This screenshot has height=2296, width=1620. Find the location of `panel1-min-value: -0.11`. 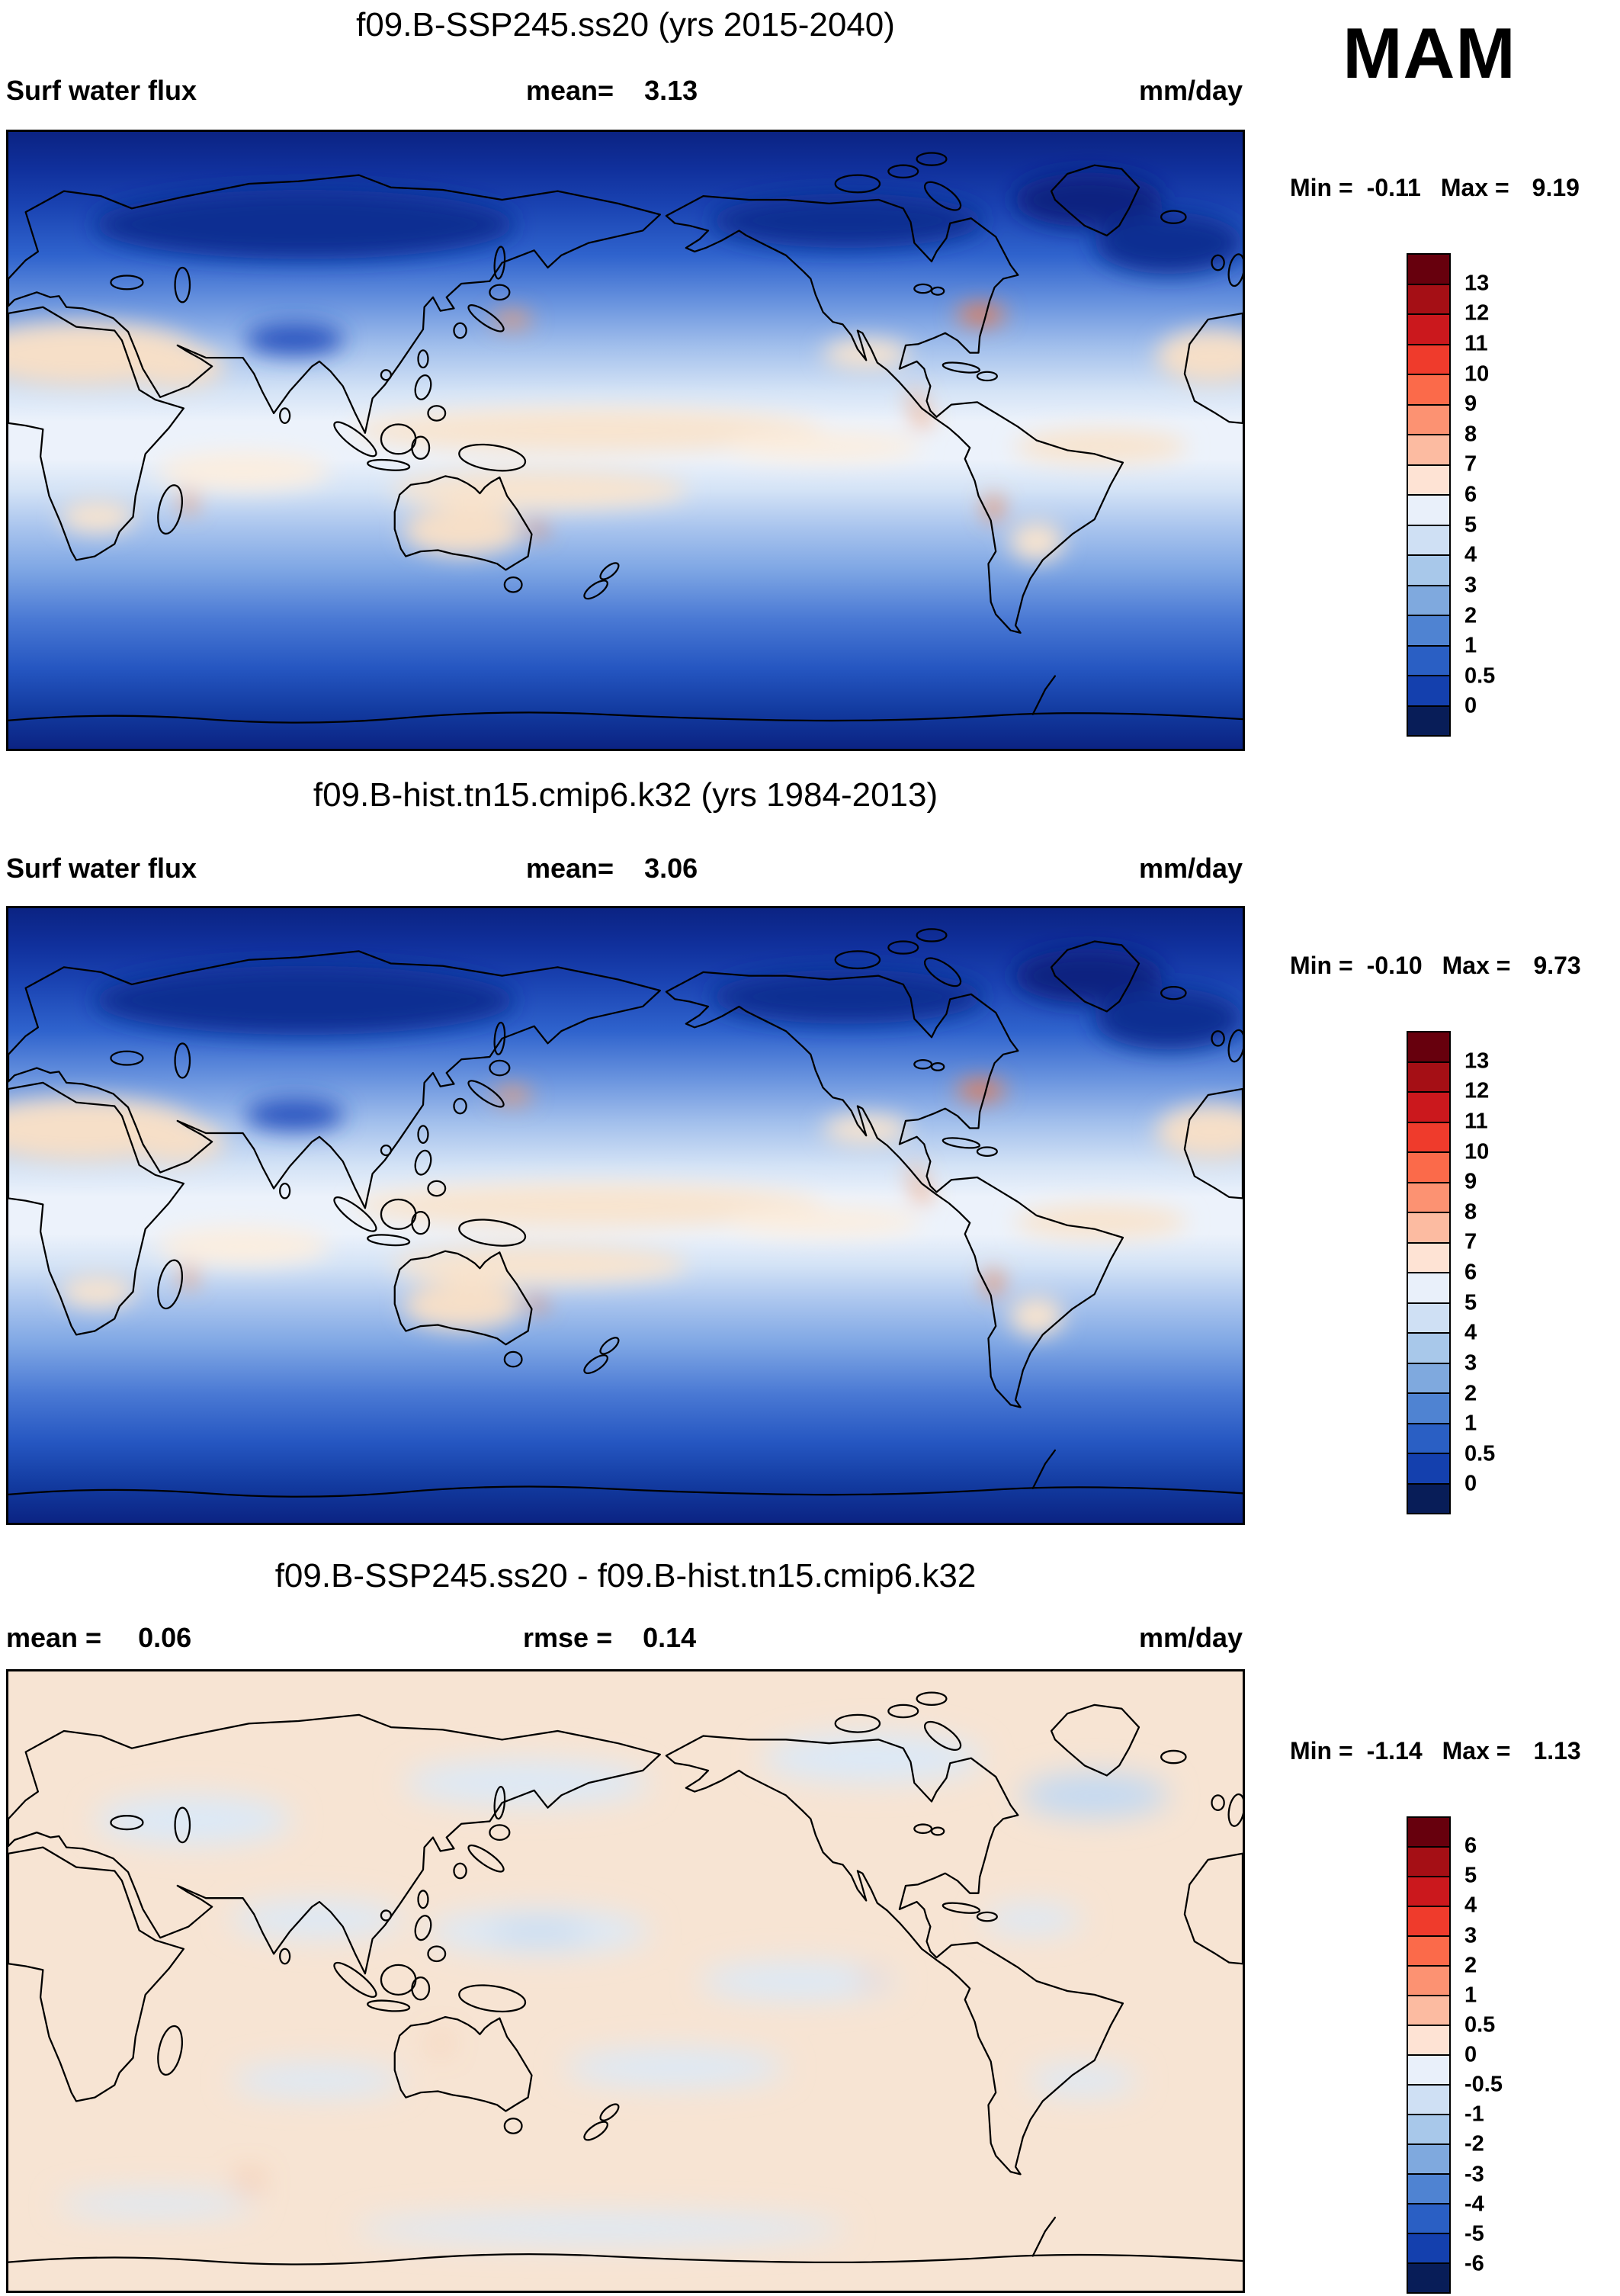

panel1-min-value: -0.11 is located at coordinates (1393, 187).